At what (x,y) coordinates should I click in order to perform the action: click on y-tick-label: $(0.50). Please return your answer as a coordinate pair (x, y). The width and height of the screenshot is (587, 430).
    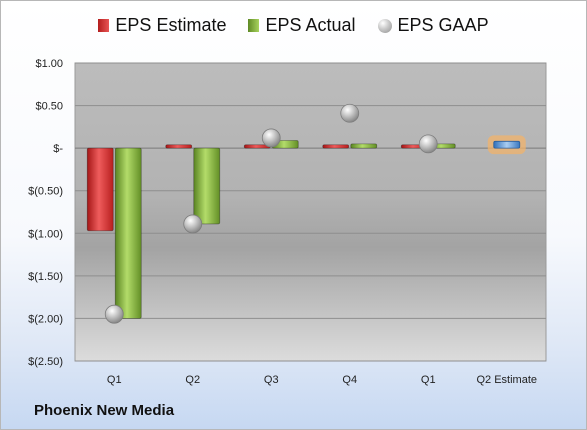
    Looking at the image, I should click on (45, 192).